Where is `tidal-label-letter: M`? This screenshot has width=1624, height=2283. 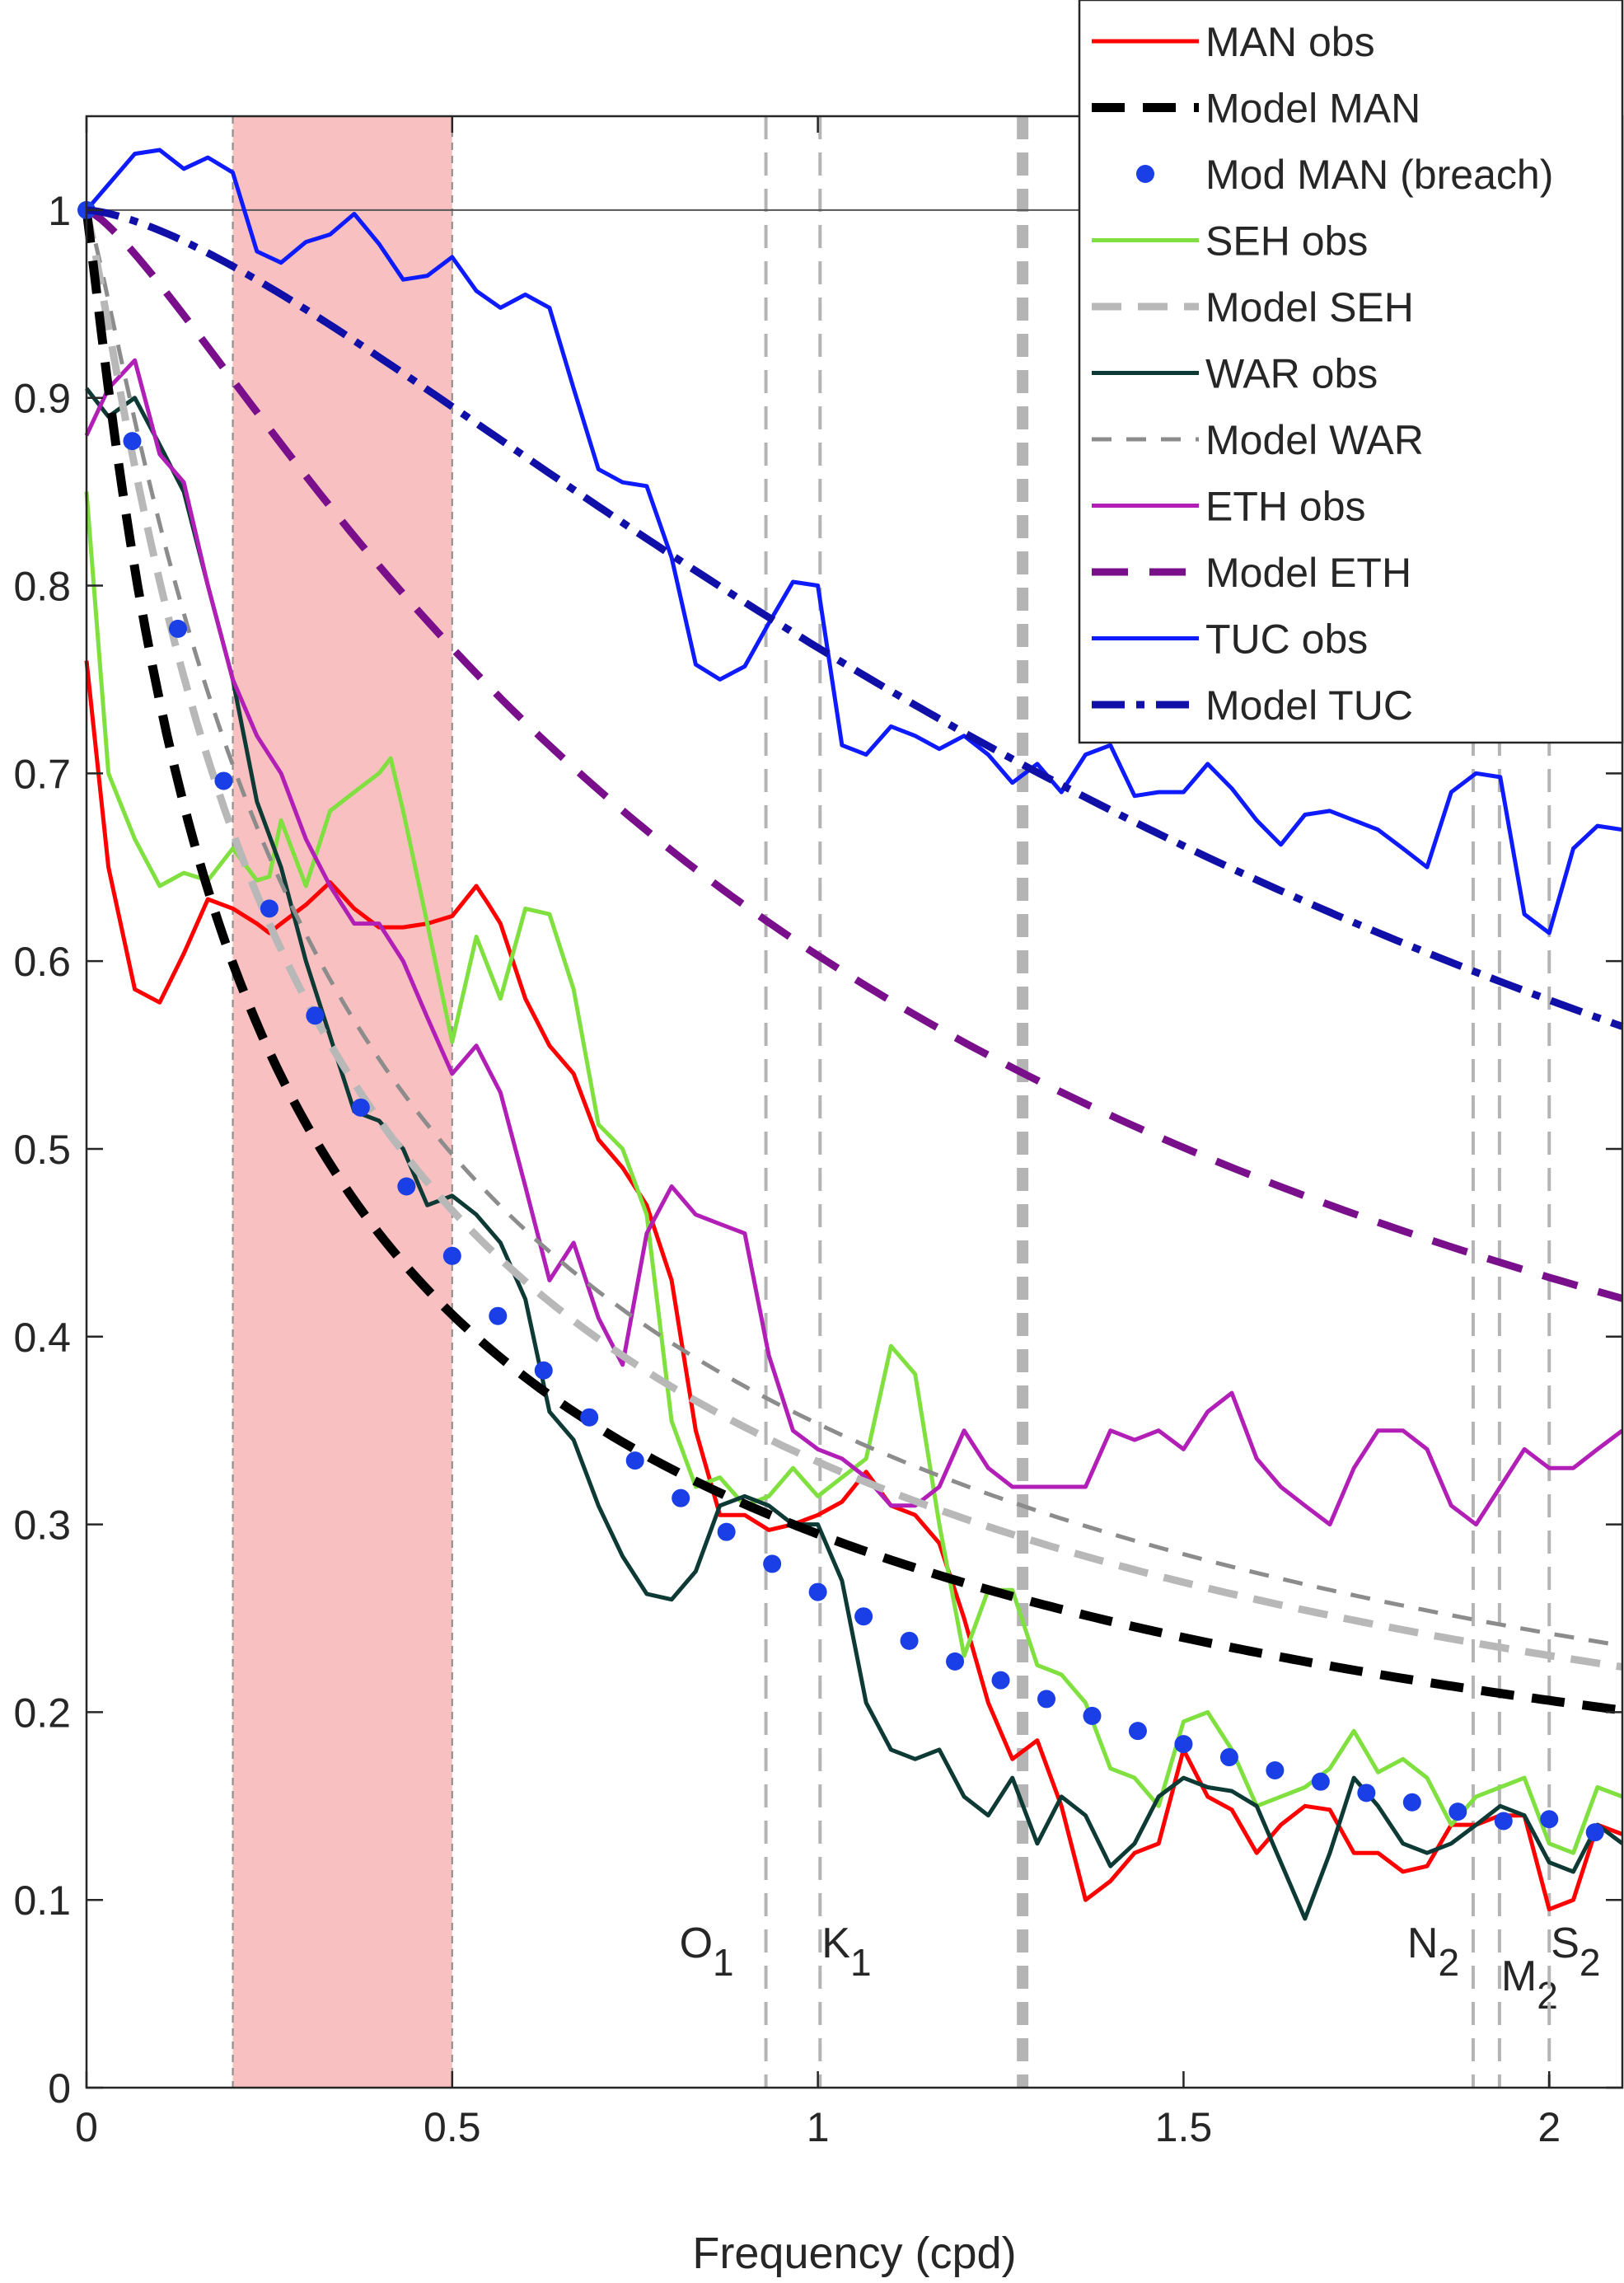
tidal-label-letter: M is located at coordinates (1519, 1976).